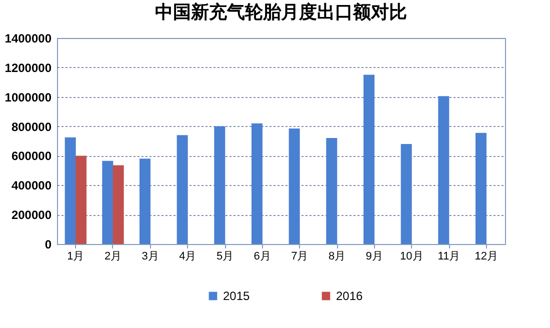 The height and width of the screenshot is (328, 550). Describe the element at coordinates (28, 67) in the screenshot. I see `y-tick-label: 1200000` at that location.